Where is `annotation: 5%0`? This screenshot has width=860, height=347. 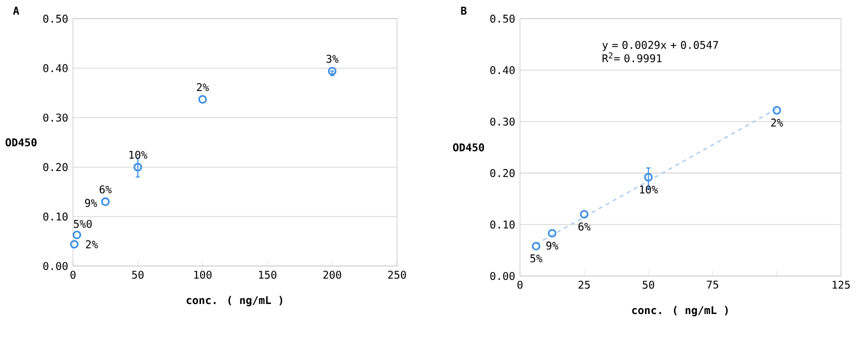
annotation: 5%0 is located at coordinates (83, 224).